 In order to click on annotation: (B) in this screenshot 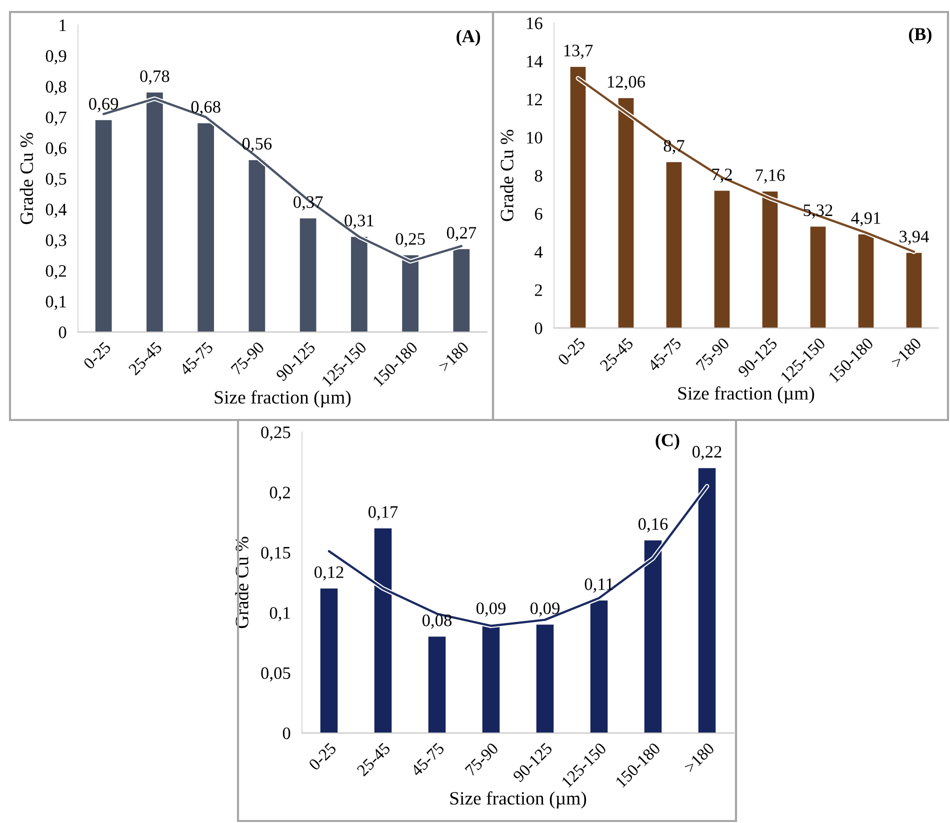, I will do `click(920, 36)`.